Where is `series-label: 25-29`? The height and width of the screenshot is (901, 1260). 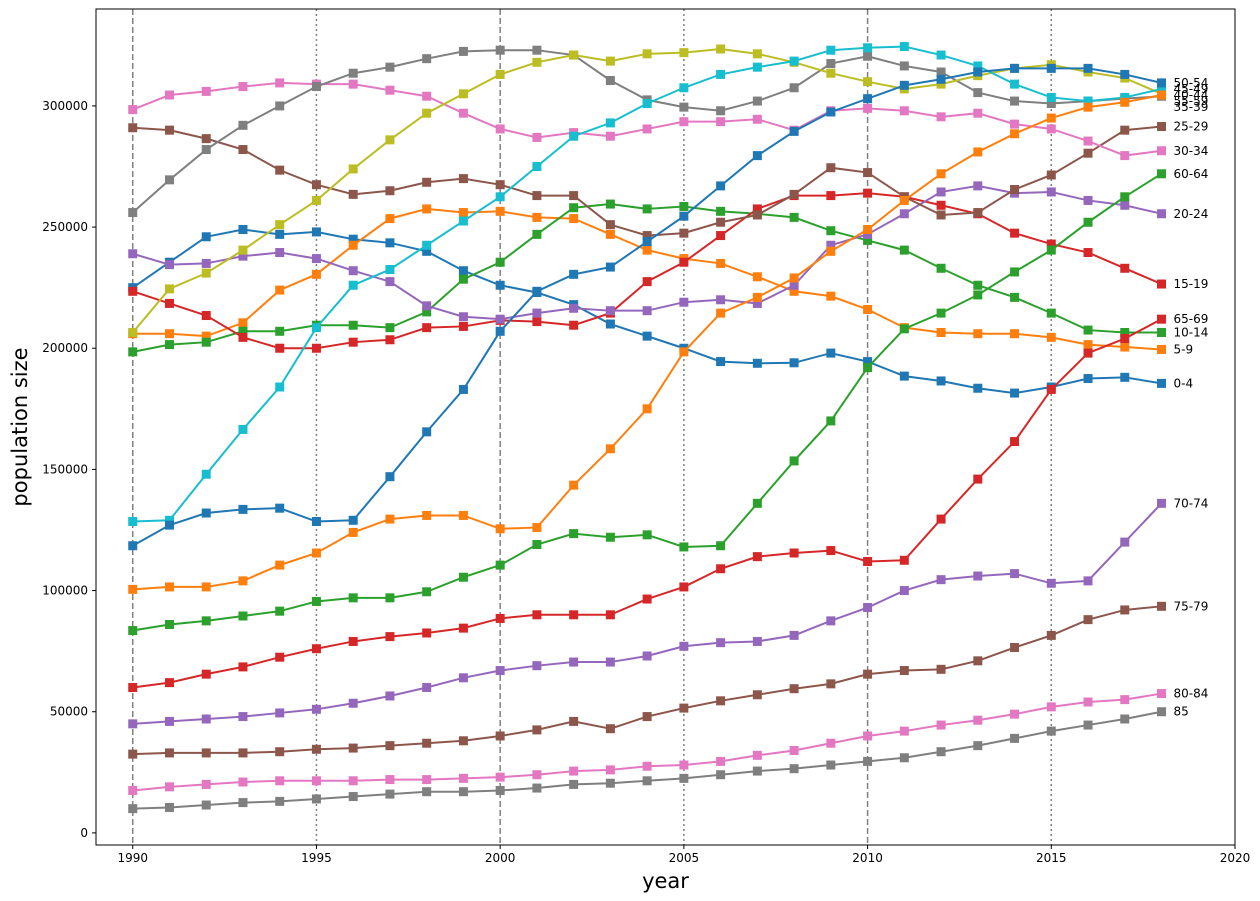 series-label: 25-29 is located at coordinates (1191, 127).